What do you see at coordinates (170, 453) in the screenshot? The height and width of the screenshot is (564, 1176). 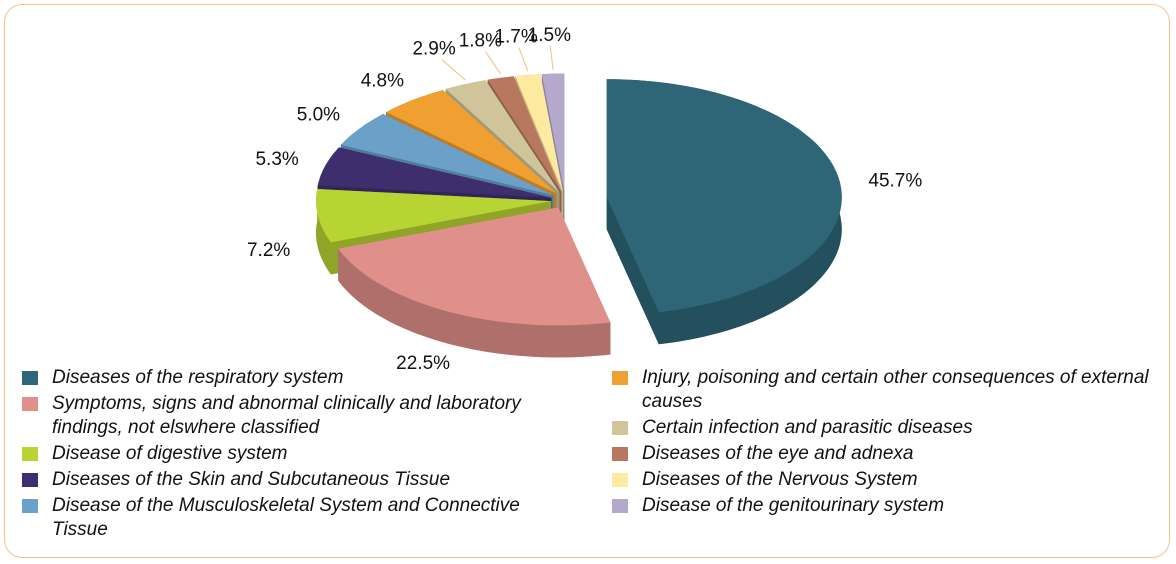 I see `legend-label: Disease of digestive system` at bounding box center [170, 453].